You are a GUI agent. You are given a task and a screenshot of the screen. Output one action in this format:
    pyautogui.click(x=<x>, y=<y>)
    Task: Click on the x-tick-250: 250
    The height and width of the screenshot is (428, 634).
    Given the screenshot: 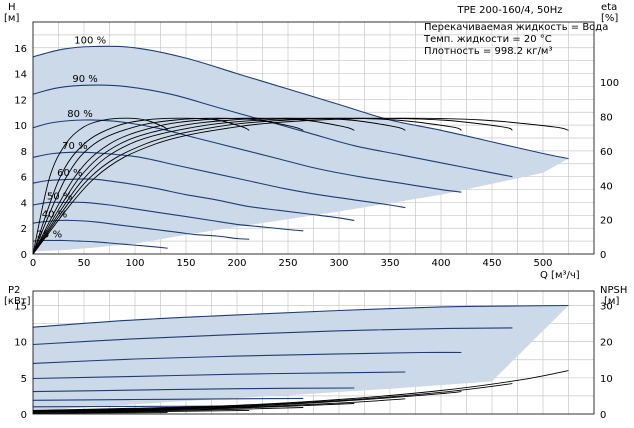 What is the action you would take?
    pyautogui.click(x=287, y=263)
    